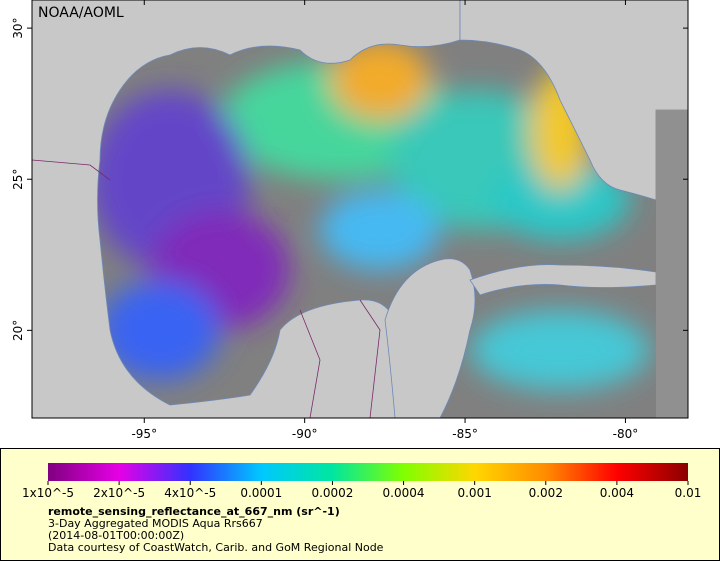 The image size is (720, 561). I want to click on lon-tick-label: -85°, so click(465, 434).